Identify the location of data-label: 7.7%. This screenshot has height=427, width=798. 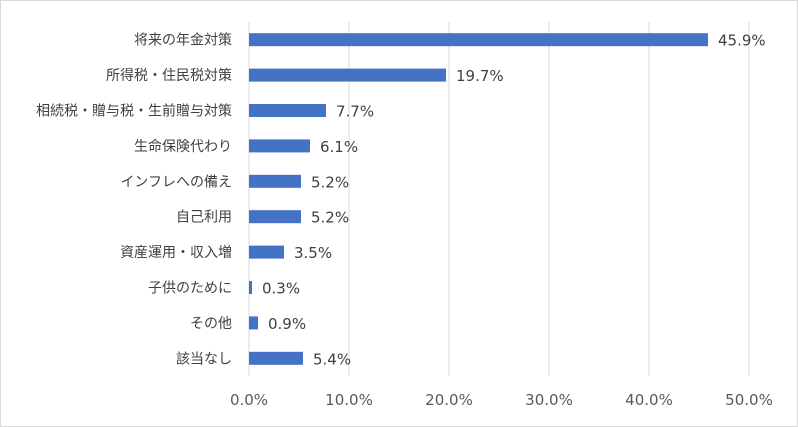
(355, 112).